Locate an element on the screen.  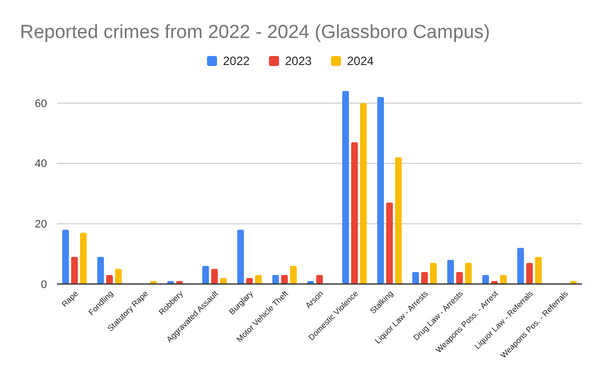
y-tick-label: 60 is located at coordinates (40, 104).